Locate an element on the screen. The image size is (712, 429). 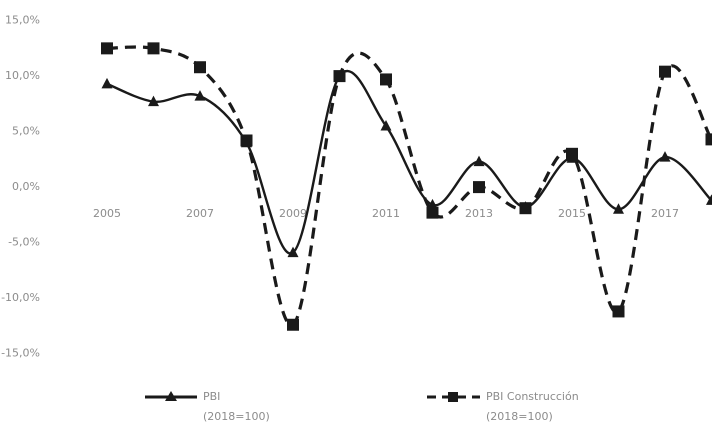
y-axis-ticks: 15,0% 10,0% 5,0% 0,0% -5,0% -10,0% -15,0% is located at coordinates (20, 187).